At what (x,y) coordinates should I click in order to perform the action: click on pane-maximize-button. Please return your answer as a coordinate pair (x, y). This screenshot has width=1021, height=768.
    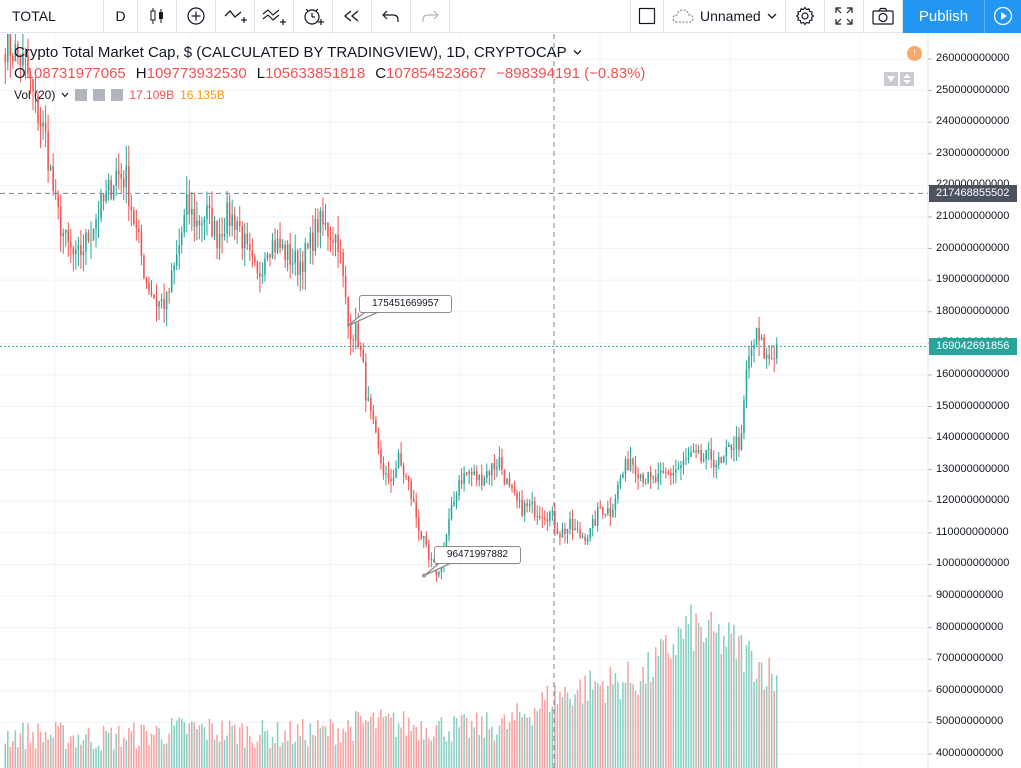
    Looking at the image, I should click on (907, 79).